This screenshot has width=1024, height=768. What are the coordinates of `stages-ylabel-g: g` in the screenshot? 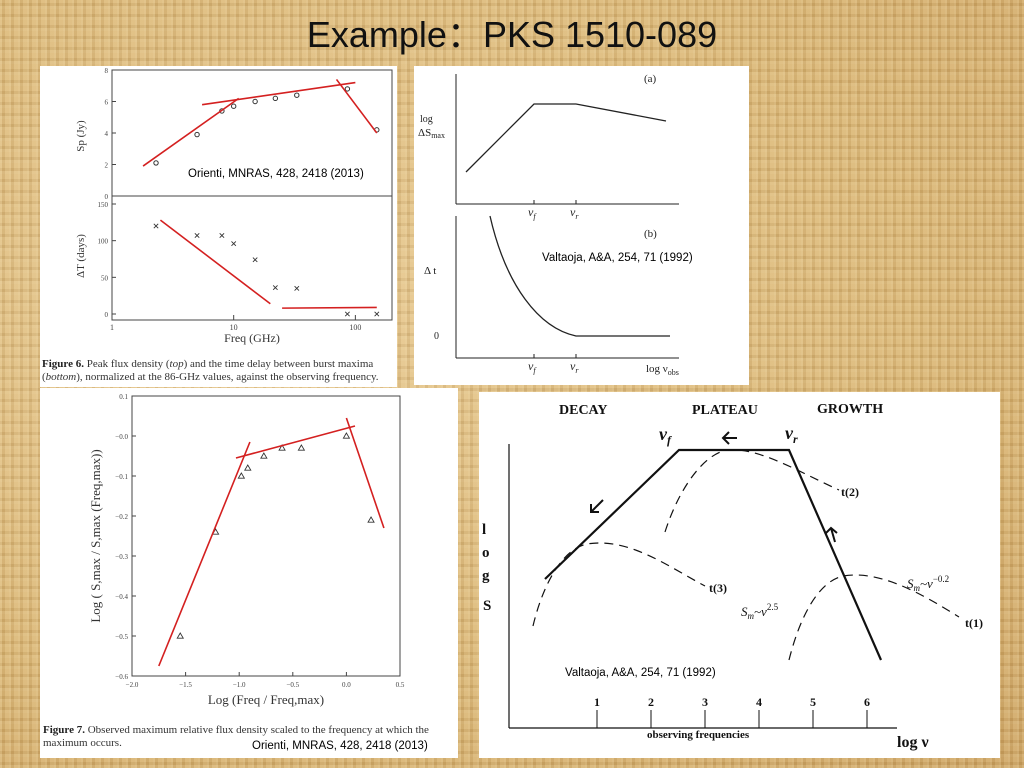 It's located at (486, 576).